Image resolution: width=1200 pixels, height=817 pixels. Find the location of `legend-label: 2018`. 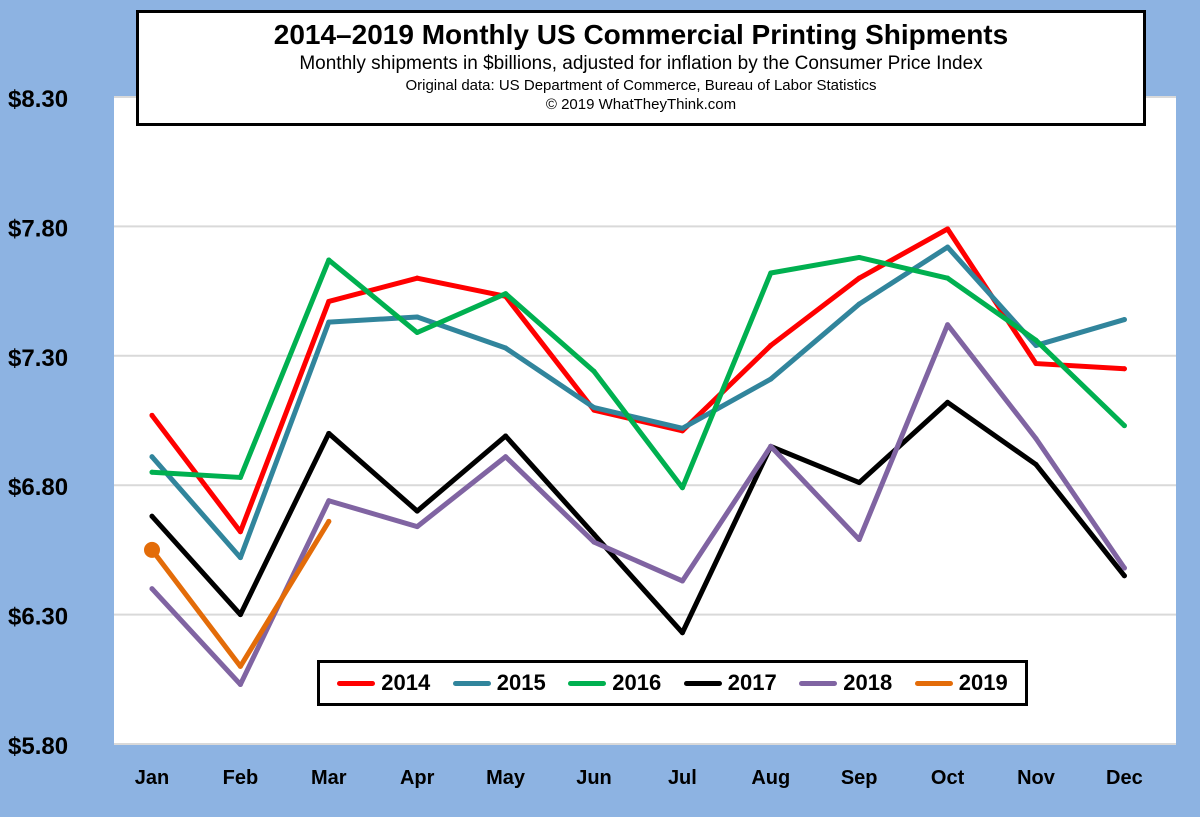

legend-label: 2018 is located at coordinates (868, 682).